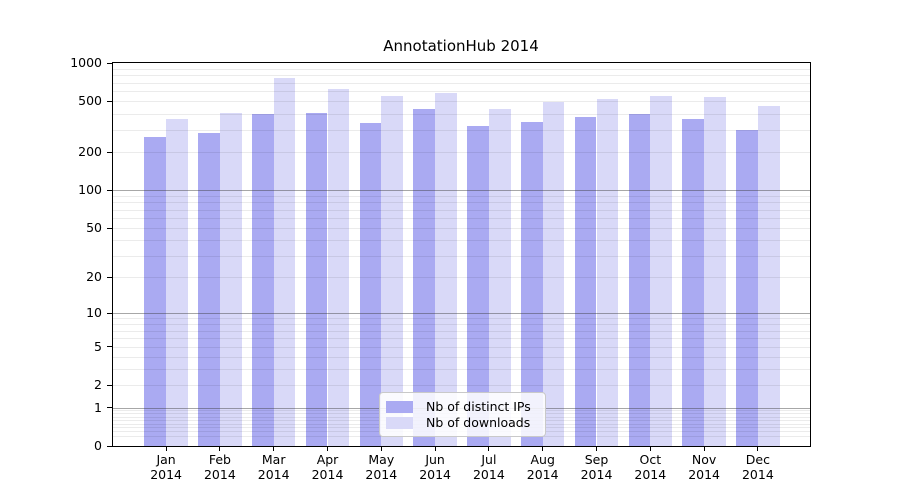 The width and height of the screenshot is (900, 500). Describe the element at coordinates (98, 346) in the screenshot. I see `y-tick-label: 5` at that location.